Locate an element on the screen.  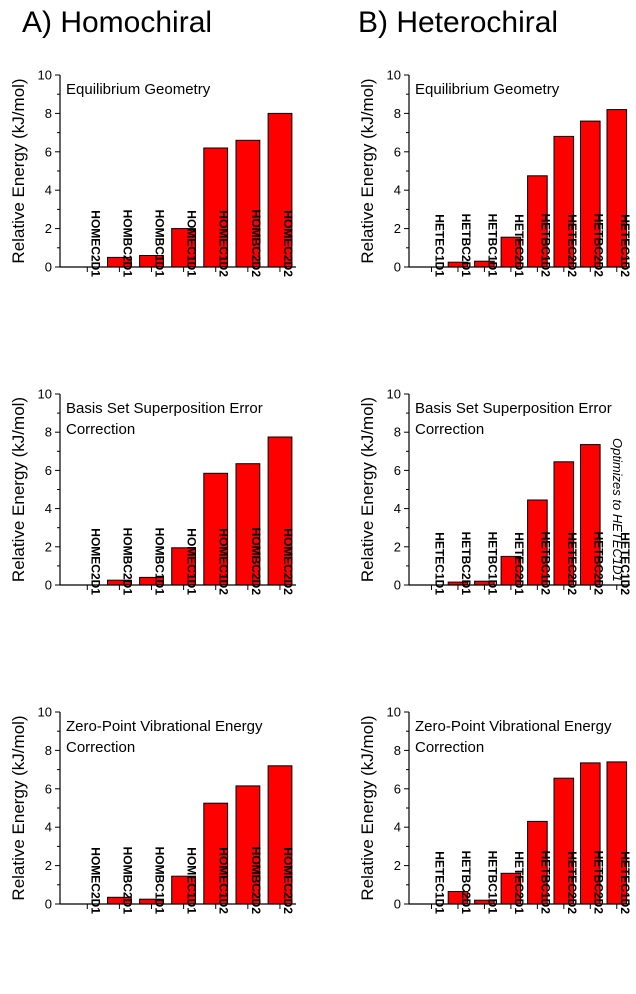
heterochiral-column-title: B) Heterochiral is located at coordinates (458, 22).